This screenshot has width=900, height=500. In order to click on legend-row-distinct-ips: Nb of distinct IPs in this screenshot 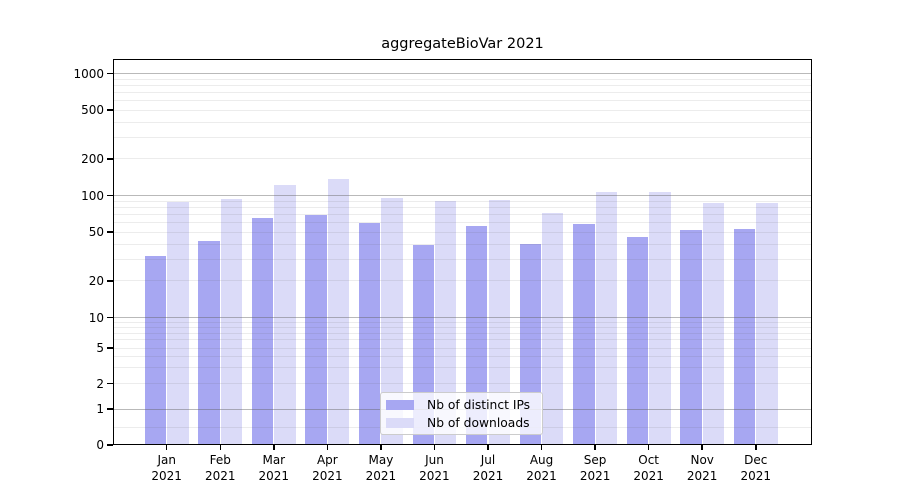, I will do `click(464, 404)`.